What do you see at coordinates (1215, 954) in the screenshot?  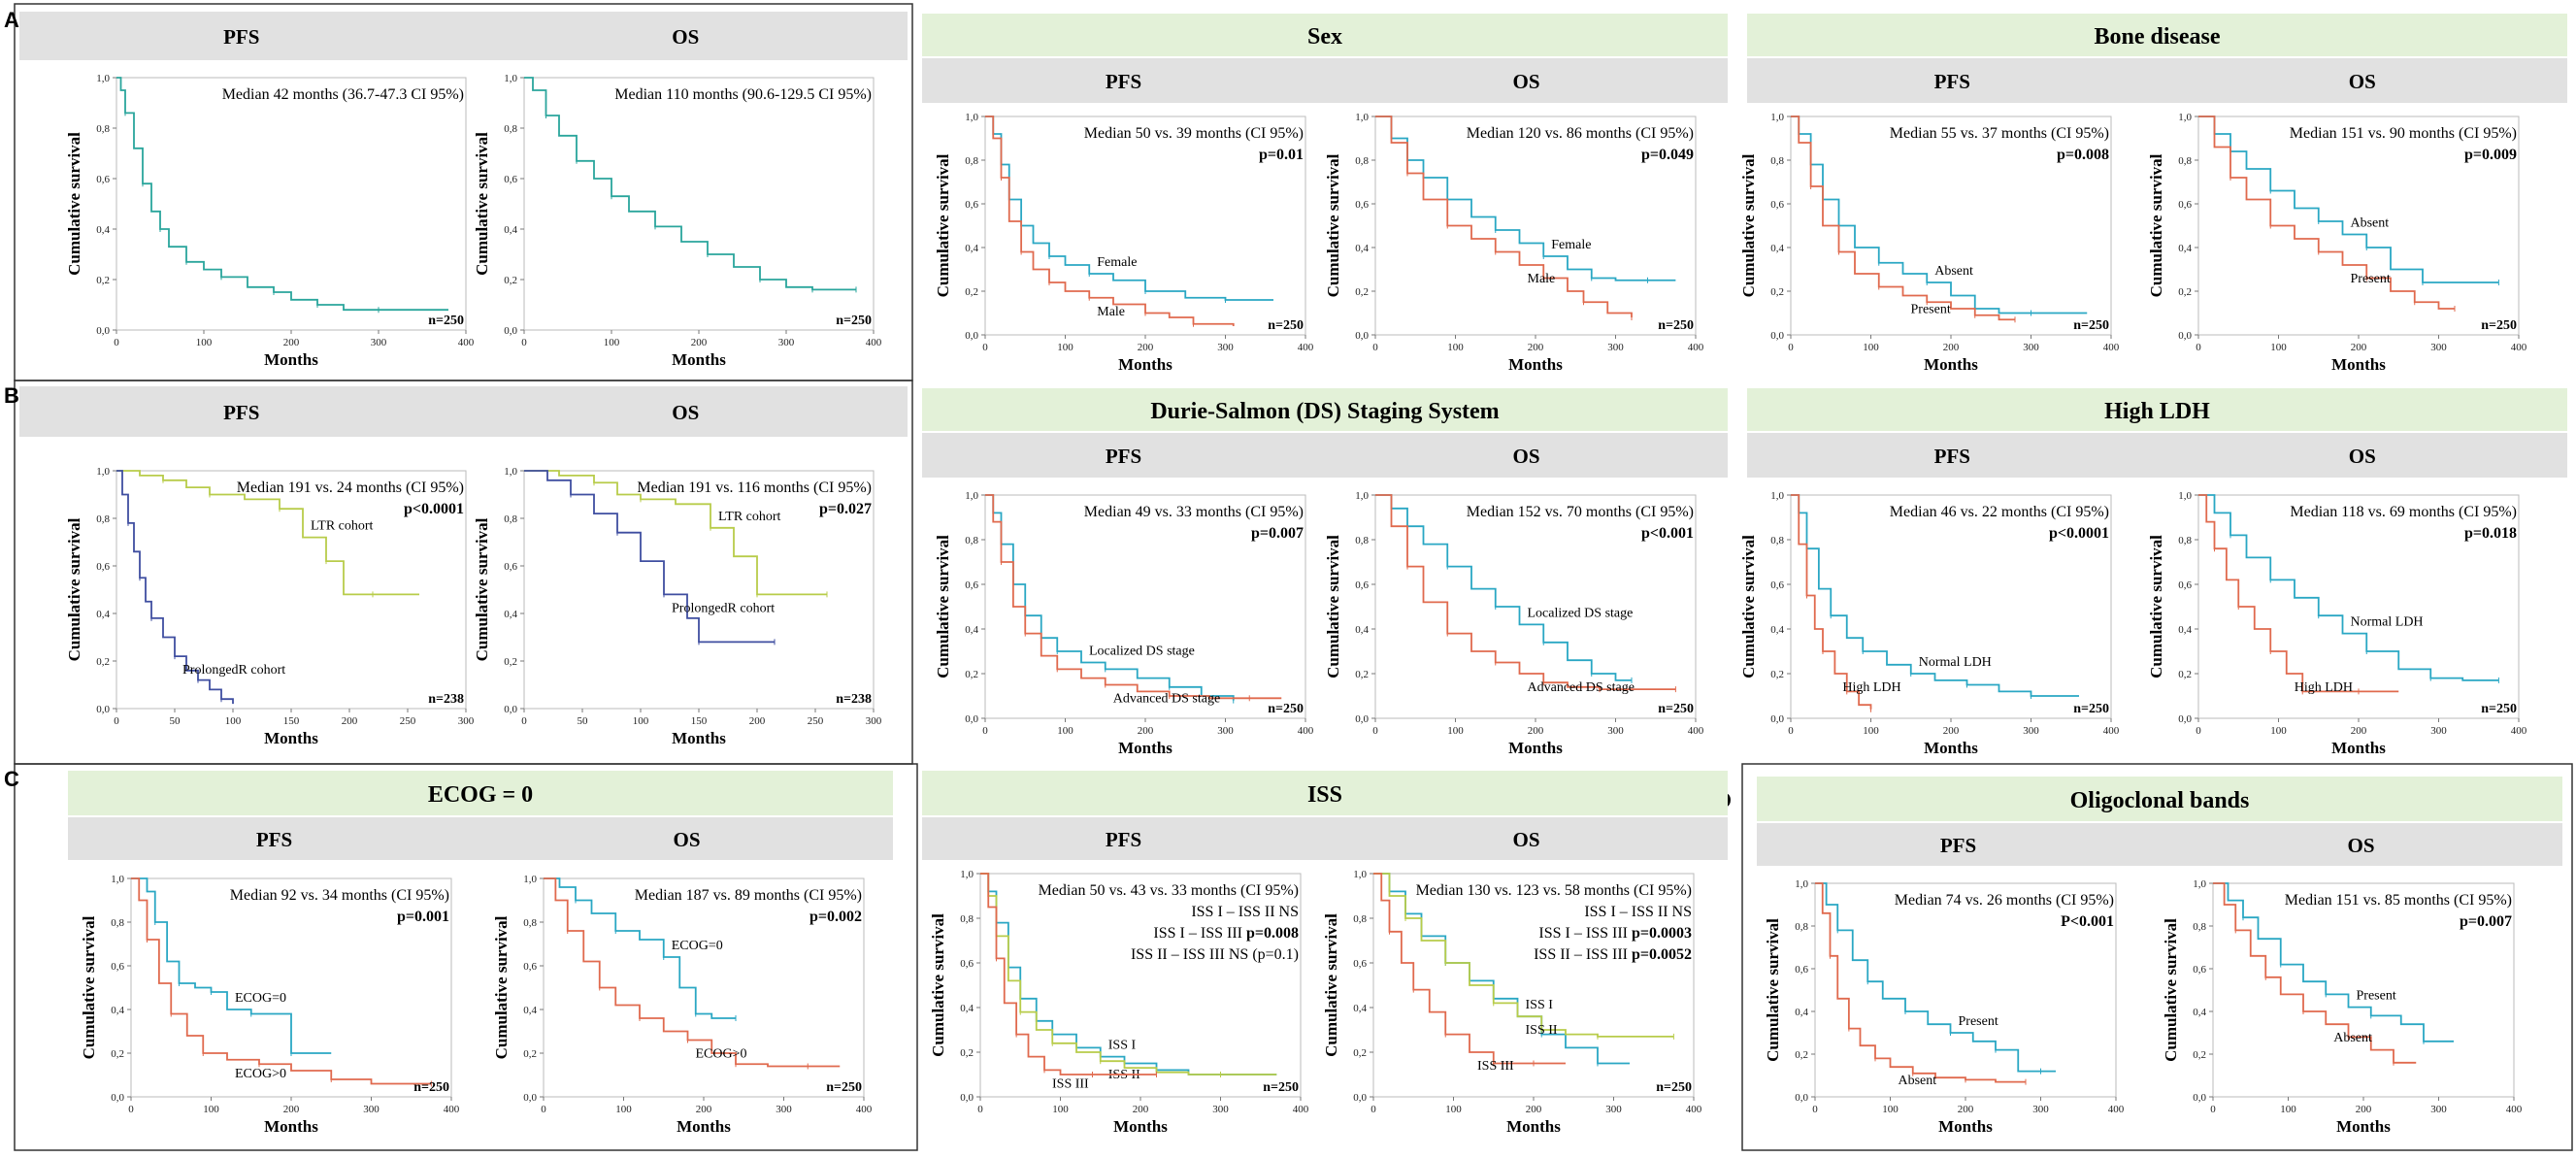 I see `p-line-text: ISS II – ISS III NS (p=0.1)` at bounding box center [1215, 954].